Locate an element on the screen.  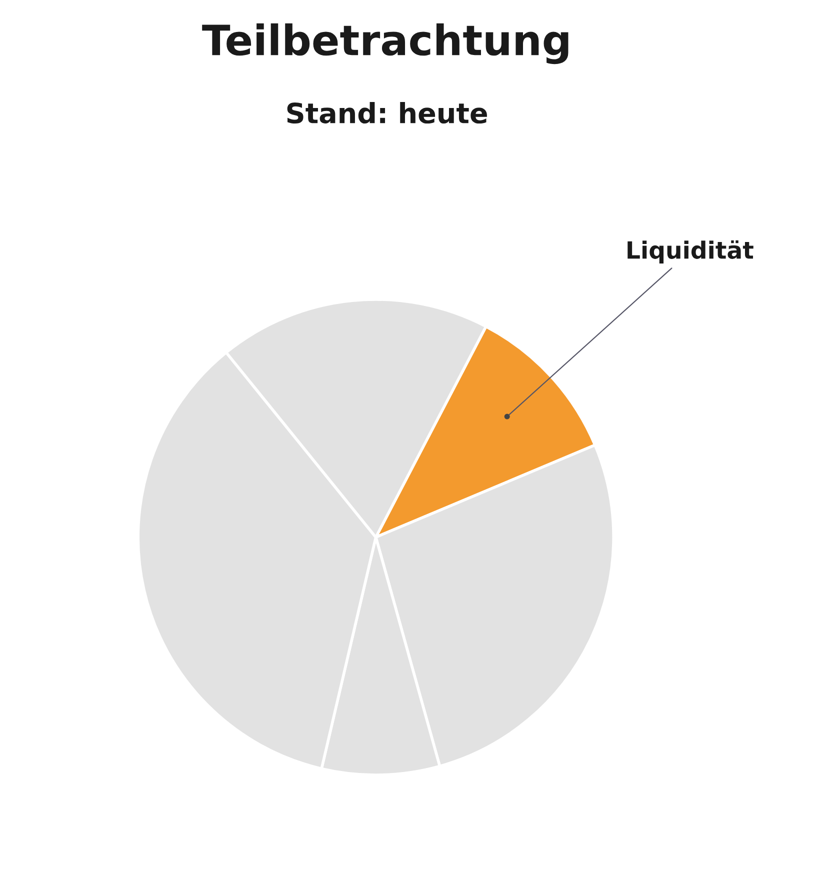
chart-subtitle: Stand: heute is located at coordinates (387, 113).